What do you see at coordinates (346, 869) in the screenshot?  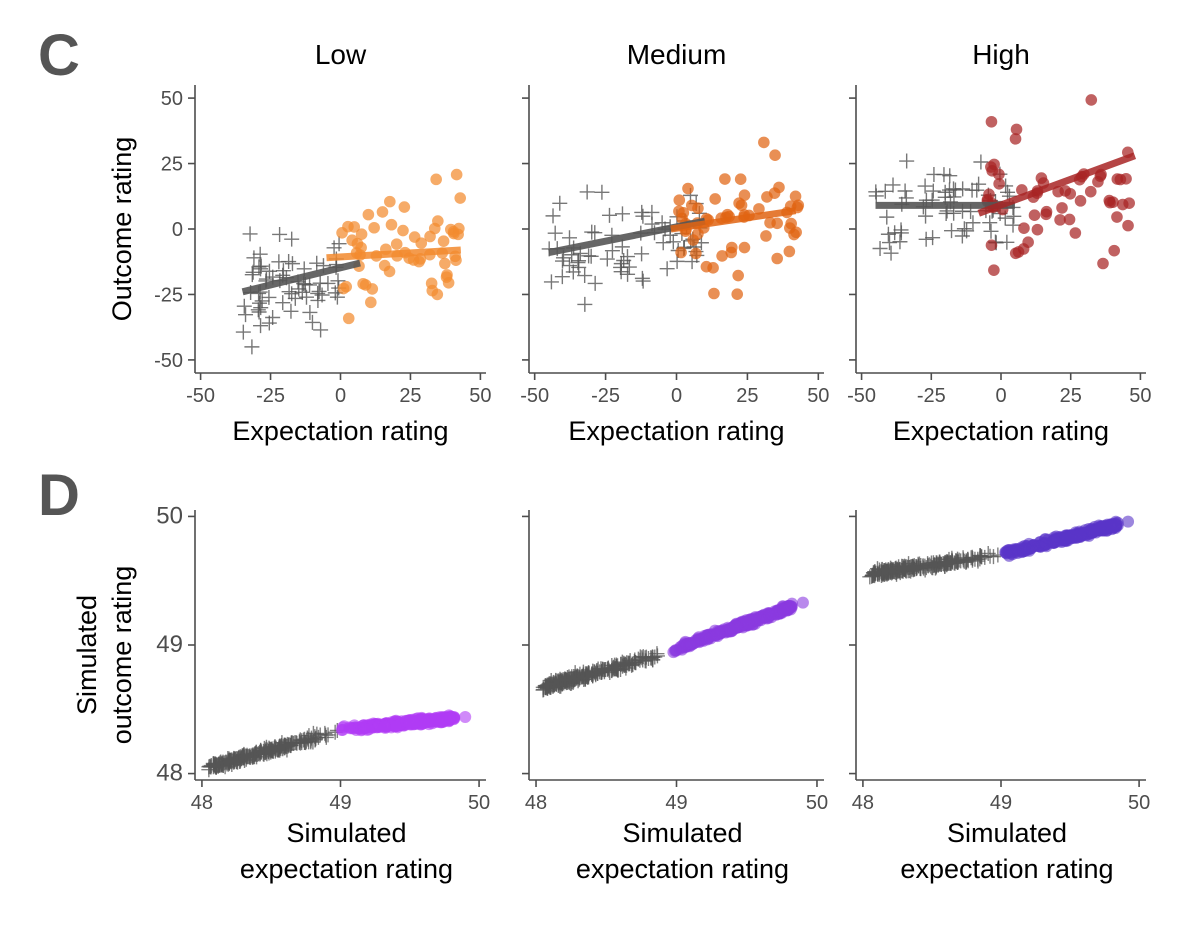 I see `x-axis-title-line2: expectation rating` at bounding box center [346, 869].